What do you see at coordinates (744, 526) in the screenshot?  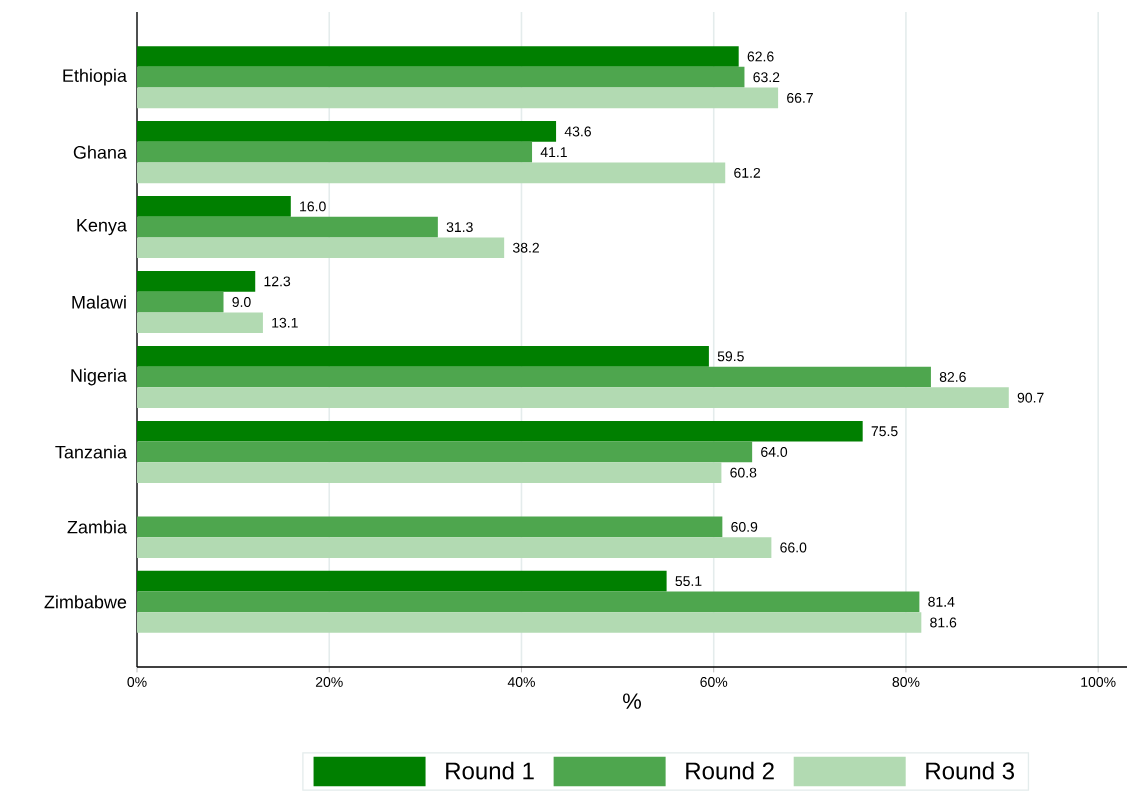 I see `data-label: 60.9` at bounding box center [744, 526].